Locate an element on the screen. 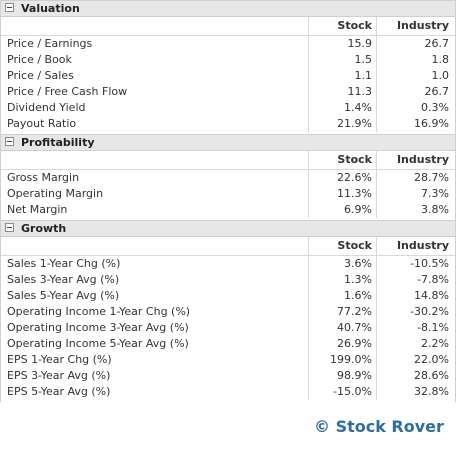 The height and width of the screenshot is (450, 456). industry-value: -30.2% is located at coordinates (429, 311).